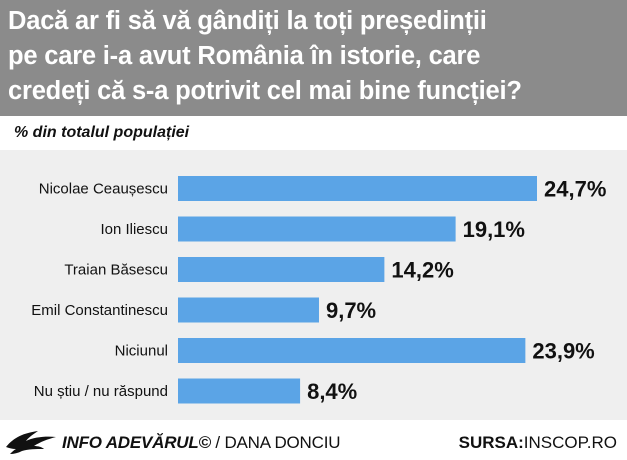 The height and width of the screenshot is (460, 627). Describe the element at coordinates (570, 442) in the screenshot. I see `source-value: INSCOP.RO` at that location.